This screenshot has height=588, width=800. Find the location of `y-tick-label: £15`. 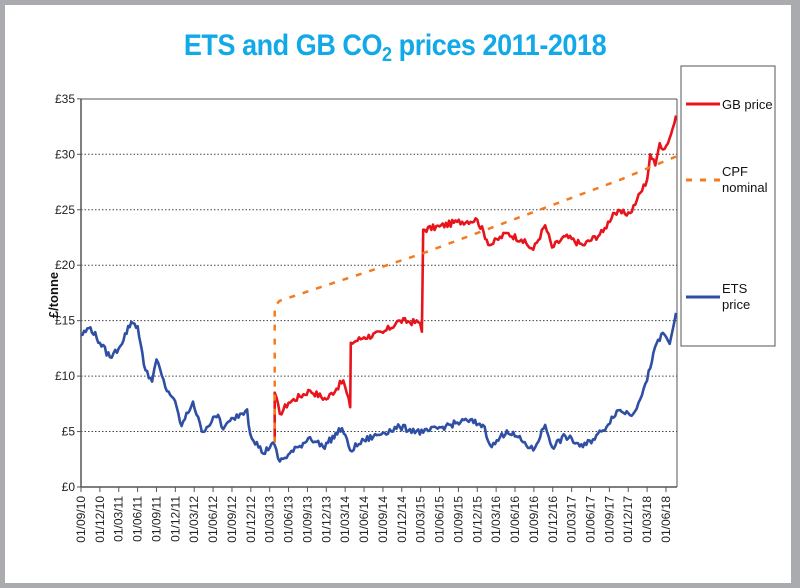

y-tick-label: £15 is located at coordinates (65, 321).